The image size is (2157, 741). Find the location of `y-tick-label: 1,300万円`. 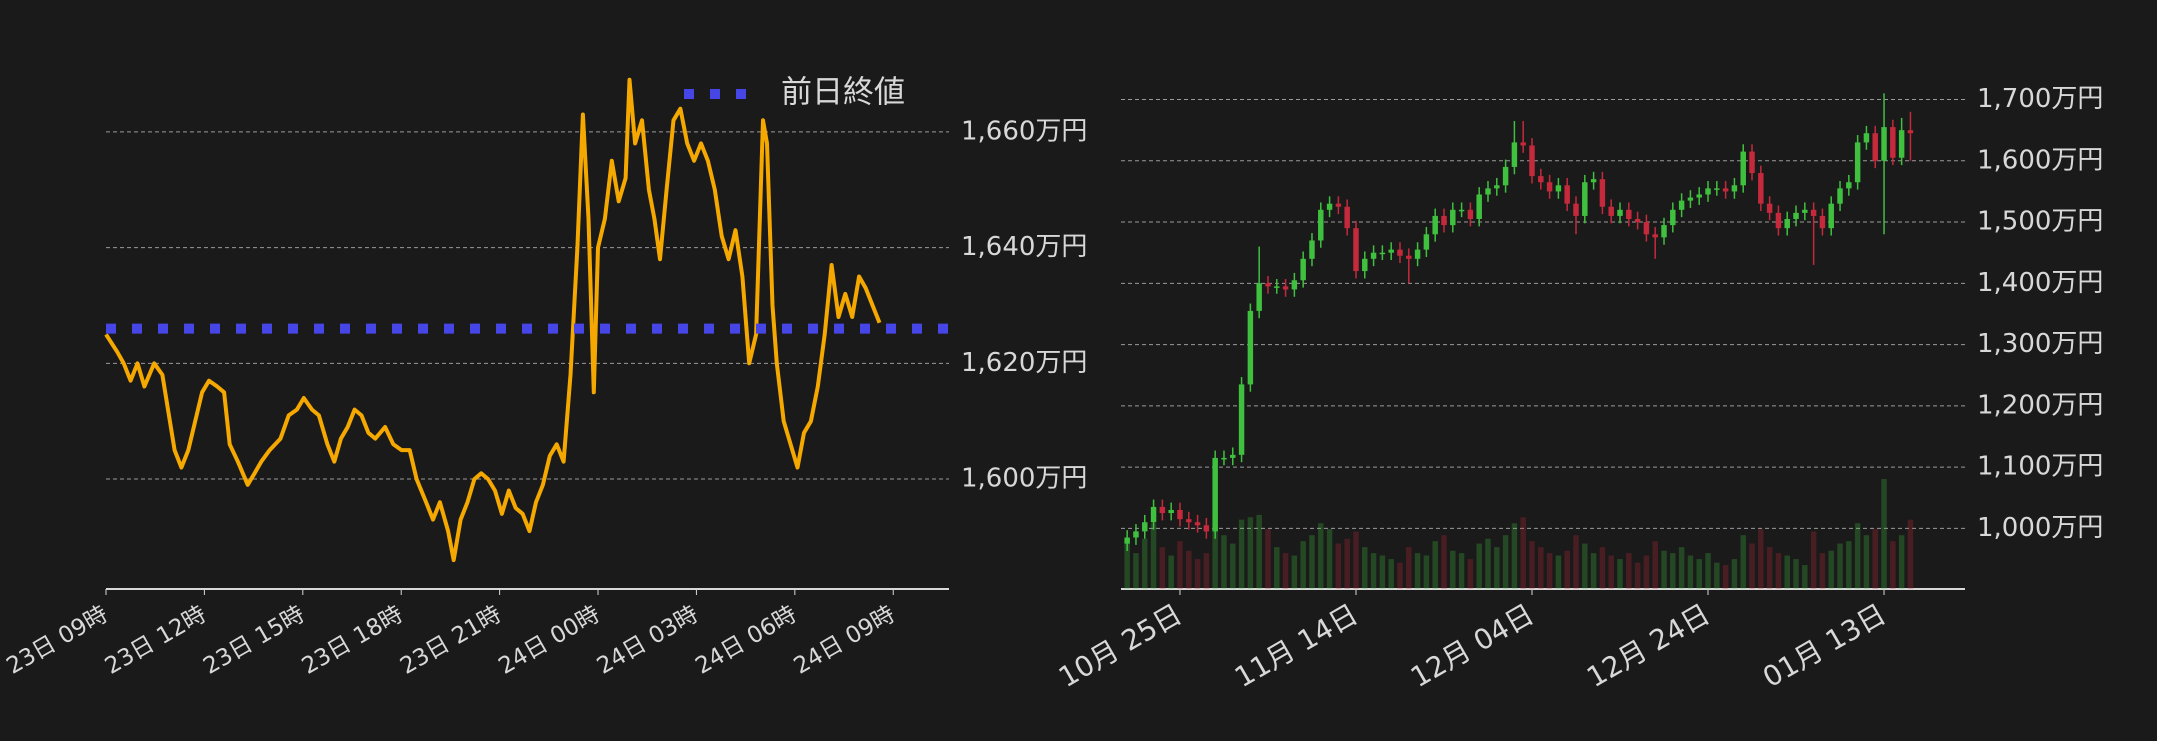

y-tick-label: 1,300万円 is located at coordinates (2040, 344).